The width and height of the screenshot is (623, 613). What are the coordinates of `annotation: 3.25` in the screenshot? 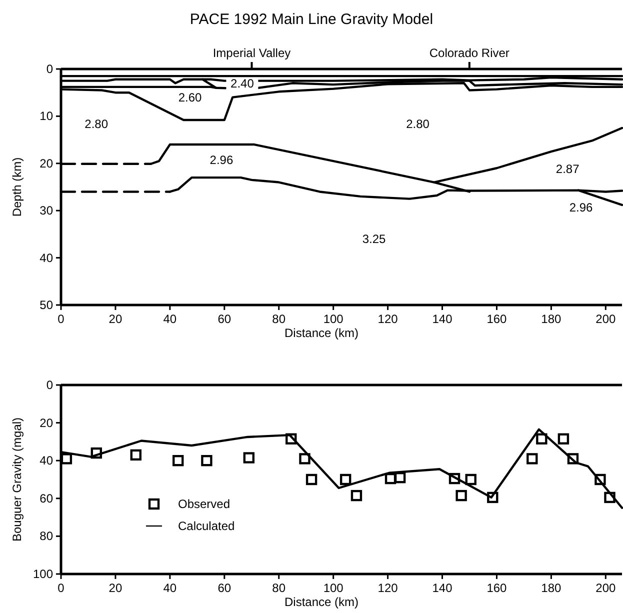 It's located at (374, 239).